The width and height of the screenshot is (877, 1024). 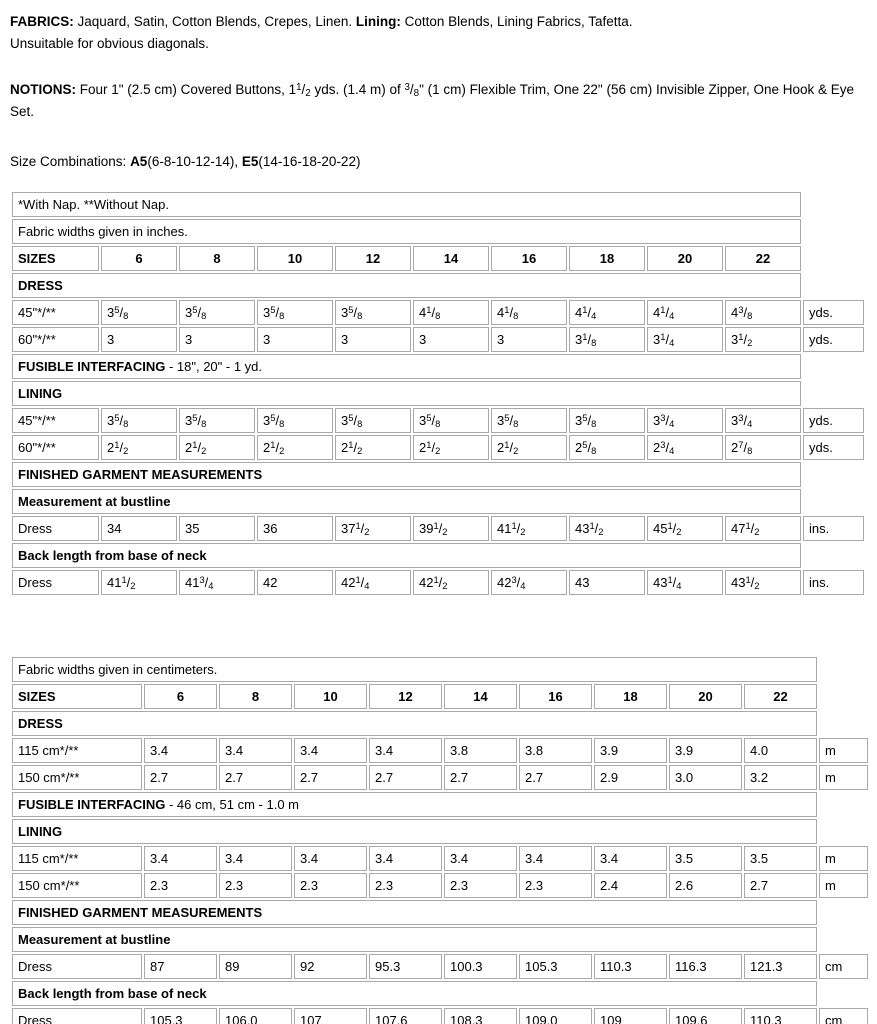 I want to click on table-row-data: 115 cm*/** 3.4 3.4 3.4 3.4 3.8 3.8 3.9 3.9 4.0 m, so click(x=440, y=750).